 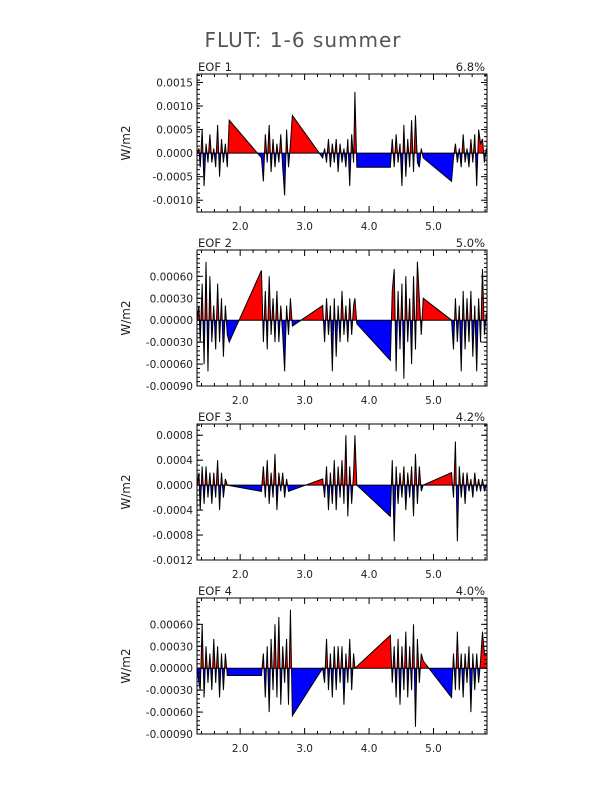 I want to click on y-tick-label: -0.0005, so click(x=172, y=178).